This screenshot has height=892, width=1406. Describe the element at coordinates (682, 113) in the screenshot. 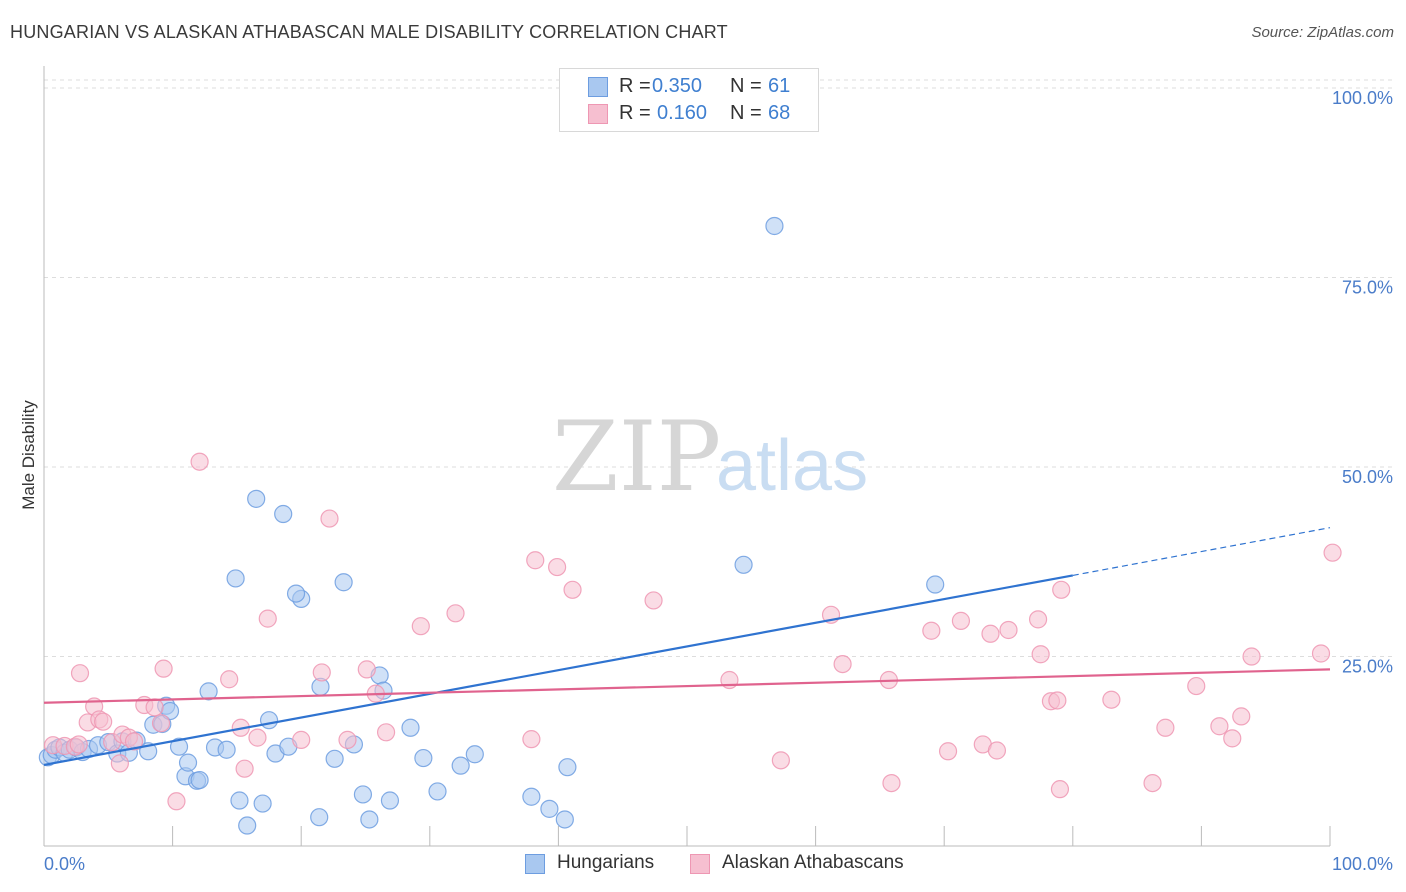

I see `legend-r-value: 0.160` at that location.